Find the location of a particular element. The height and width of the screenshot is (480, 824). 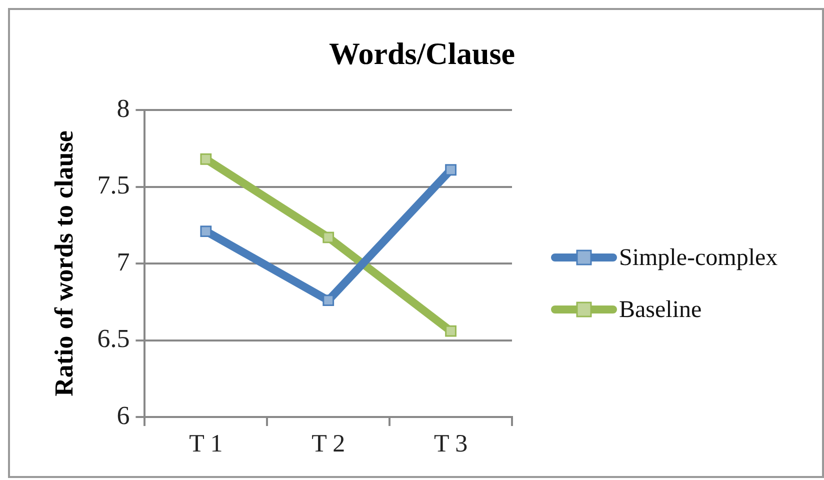

y-tick-label: 7.5 is located at coordinates (113, 185).